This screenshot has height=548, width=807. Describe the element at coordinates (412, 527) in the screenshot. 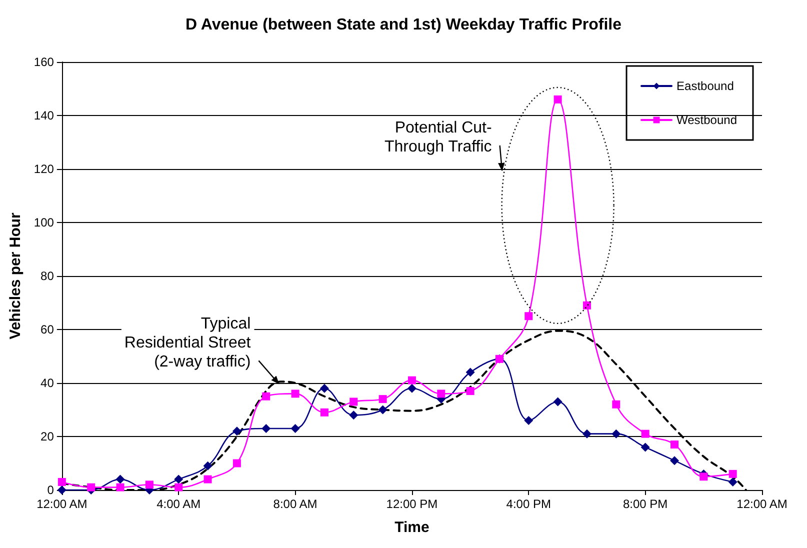

I see `x-axis-title: Time` at that location.